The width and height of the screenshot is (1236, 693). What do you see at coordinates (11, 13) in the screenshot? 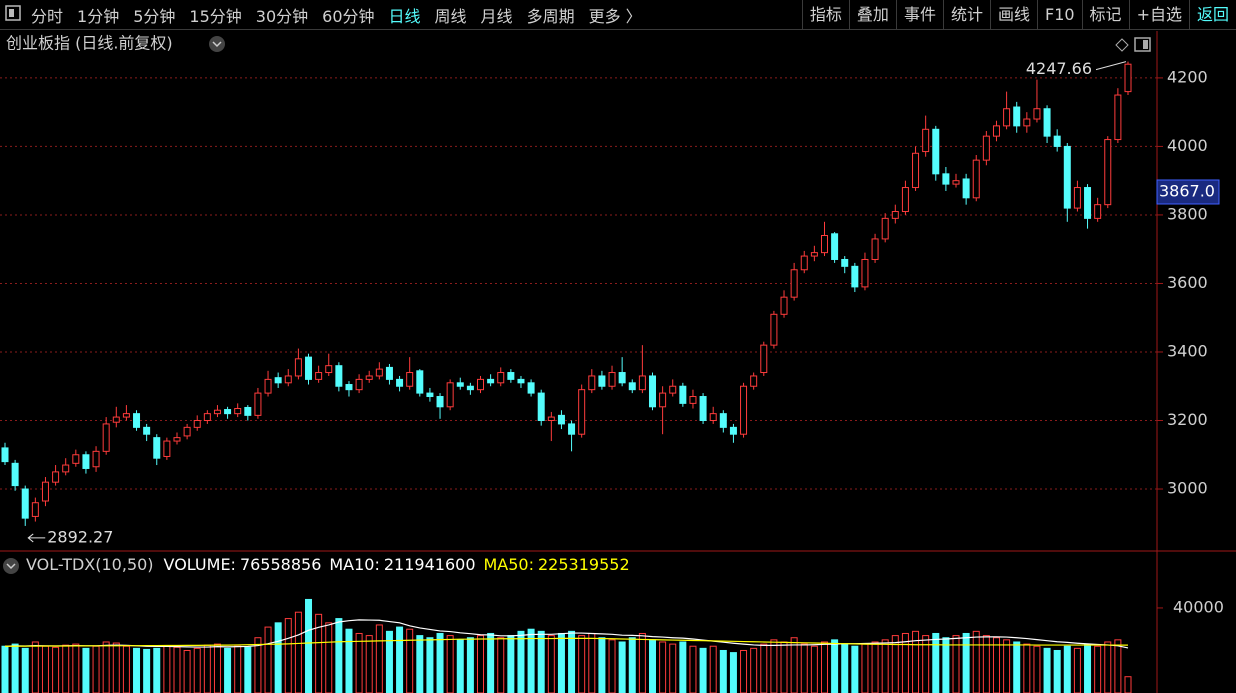
I see `window-icon-part` at bounding box center [11, 13].